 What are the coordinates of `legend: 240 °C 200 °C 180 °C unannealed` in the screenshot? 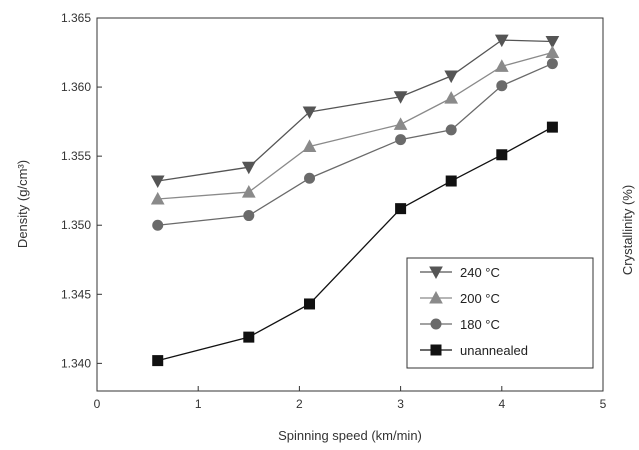 It's located at (500, 313).